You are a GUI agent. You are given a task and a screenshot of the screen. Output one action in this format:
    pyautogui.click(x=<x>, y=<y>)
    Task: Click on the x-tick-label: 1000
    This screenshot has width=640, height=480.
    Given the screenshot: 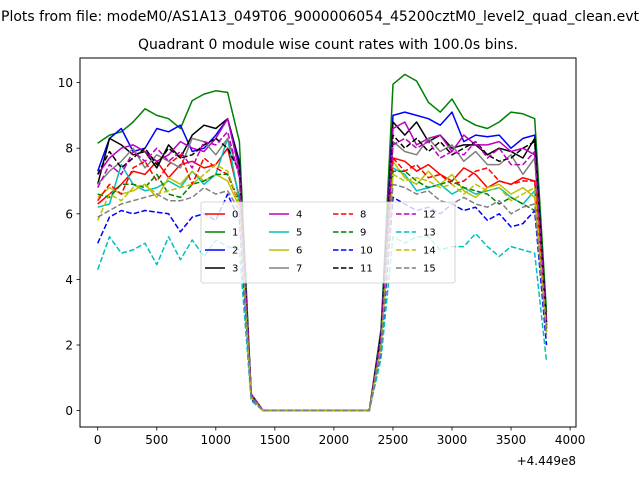 What is the action you would take?
    pyautogui.click(x=216, y=440)
    